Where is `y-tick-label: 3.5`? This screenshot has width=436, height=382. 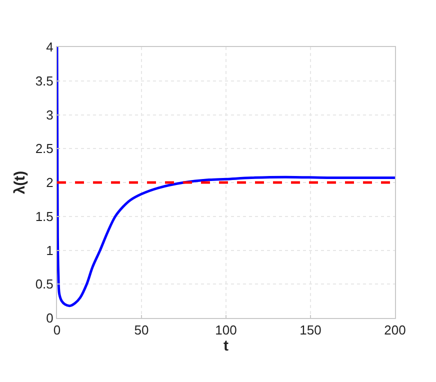
y-tick-label: 3.5 is located at coordinates (44, 80).